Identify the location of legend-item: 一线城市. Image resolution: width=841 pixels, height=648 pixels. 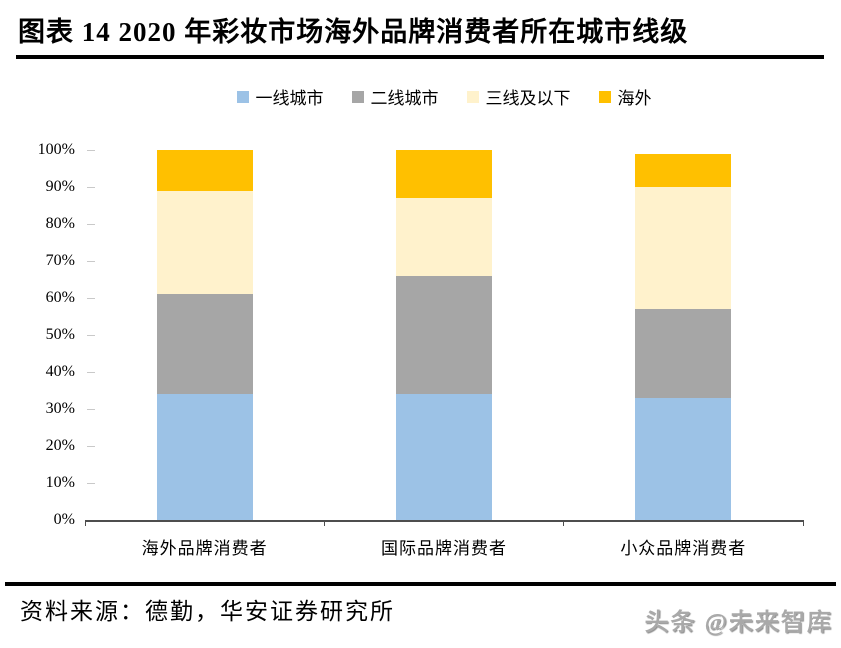
(280, 96).